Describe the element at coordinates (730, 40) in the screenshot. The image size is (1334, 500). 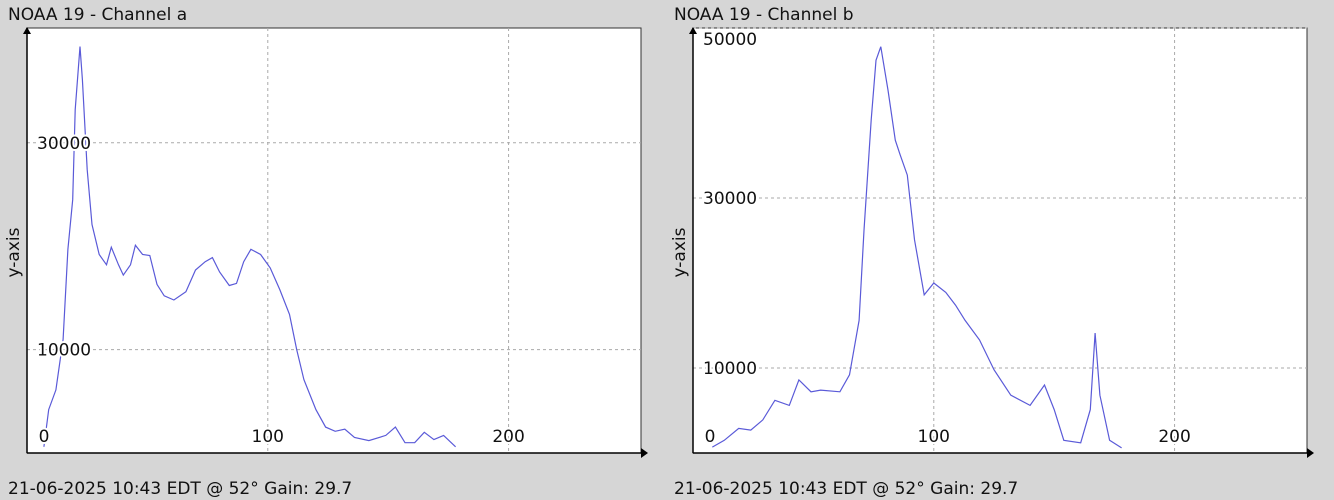
I see `y-tick-label: 50000` at that location.